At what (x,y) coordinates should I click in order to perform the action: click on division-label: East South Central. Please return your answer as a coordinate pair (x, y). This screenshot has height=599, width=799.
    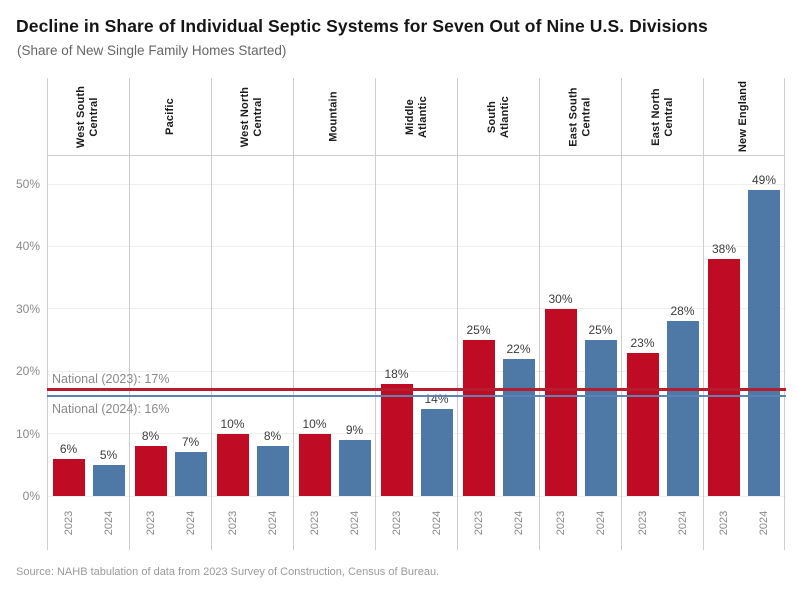
    Looking at the image, I should click on (580, 116).